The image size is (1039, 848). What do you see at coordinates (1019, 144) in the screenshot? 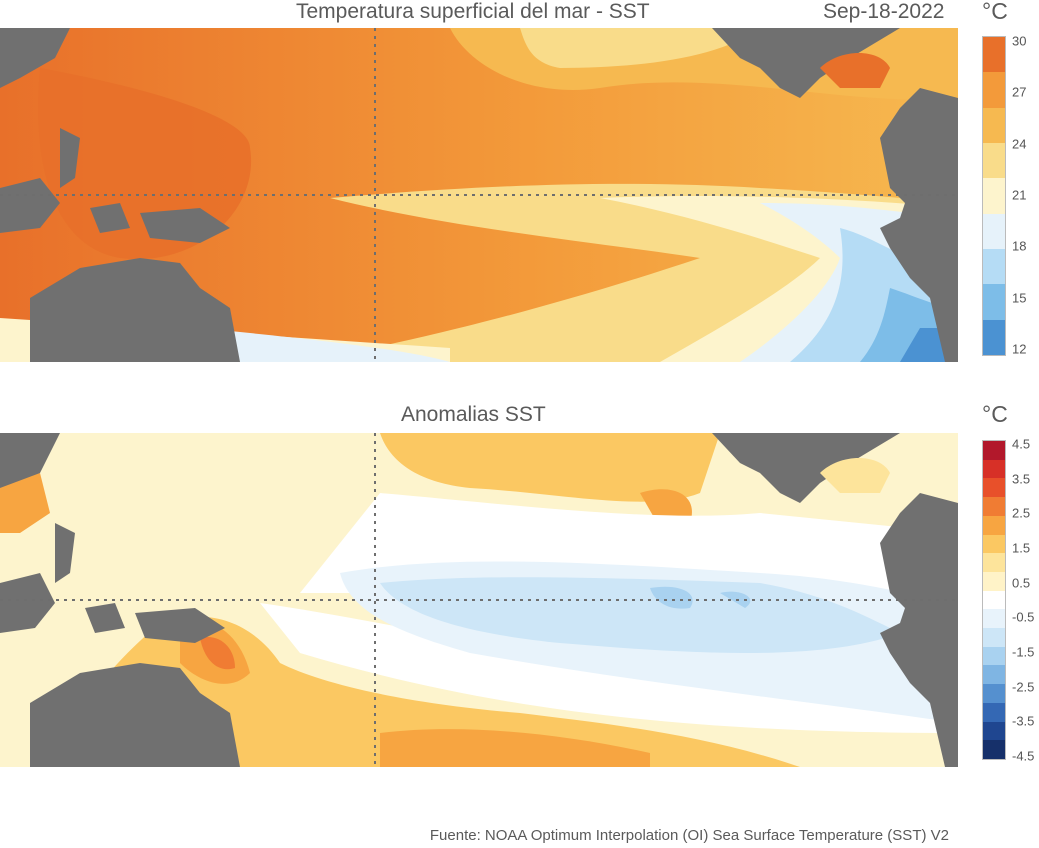
I see `sst-colorbar-tick: 24` at bounding box center [1019, 144].